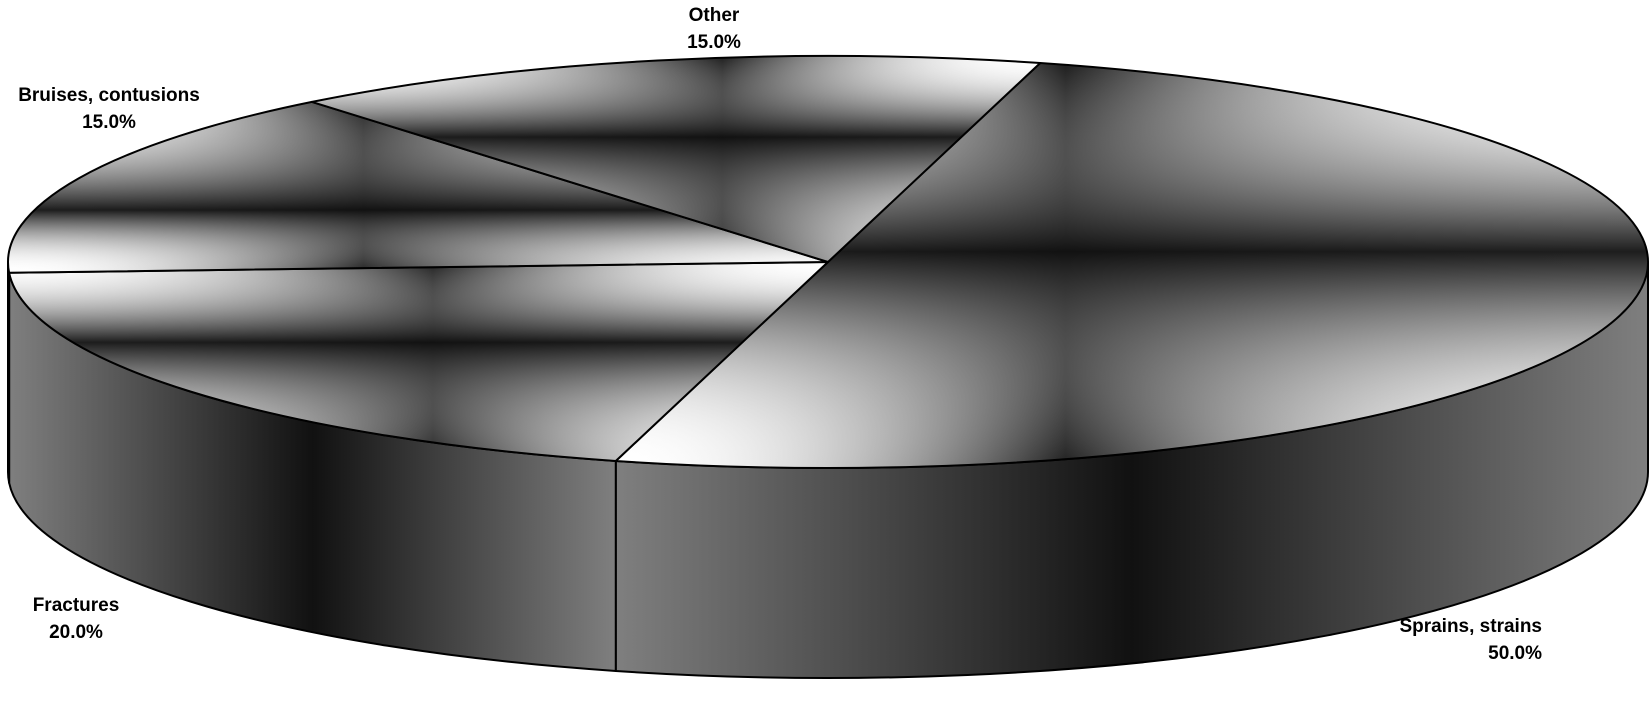 This screenshot has height=719, width=1650. What do you see at coordinates (109, 95) in the screenshot?
I see `slice-category: Bruises, contusions` at bounding box center [109, 95].